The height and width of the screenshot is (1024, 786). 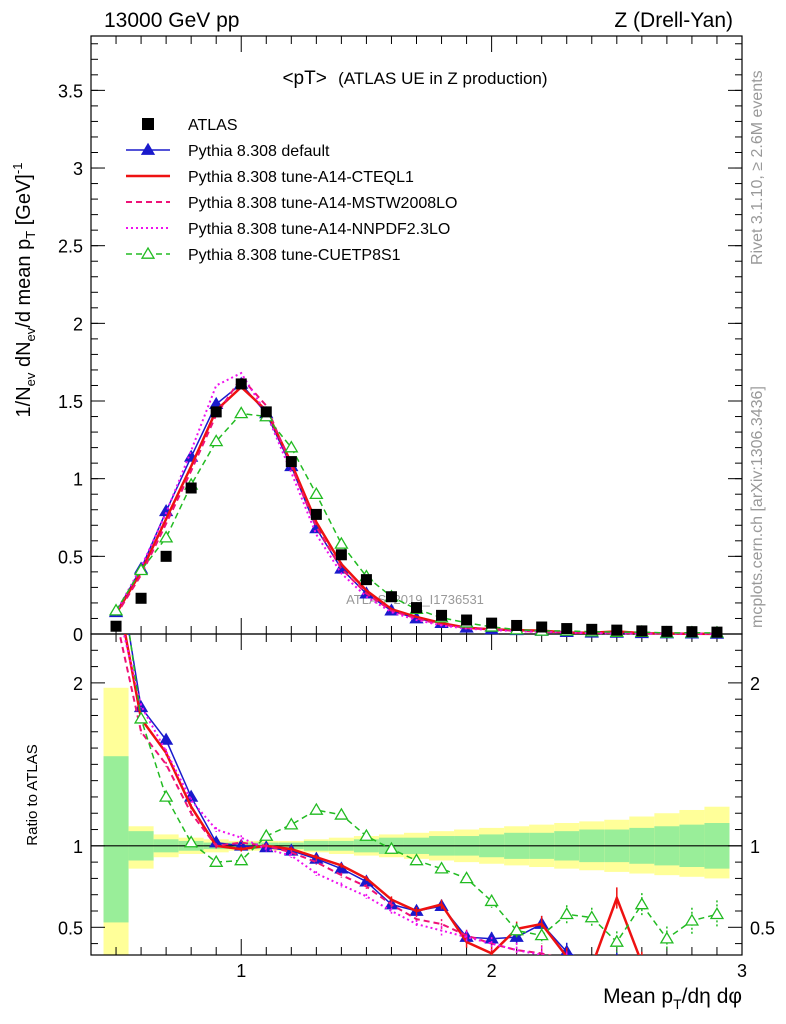 What do you see at coordinates (78, 847) in the screenshot?
I see `ratio-ytick-label-left: 1` at bounding box center [78, 847].